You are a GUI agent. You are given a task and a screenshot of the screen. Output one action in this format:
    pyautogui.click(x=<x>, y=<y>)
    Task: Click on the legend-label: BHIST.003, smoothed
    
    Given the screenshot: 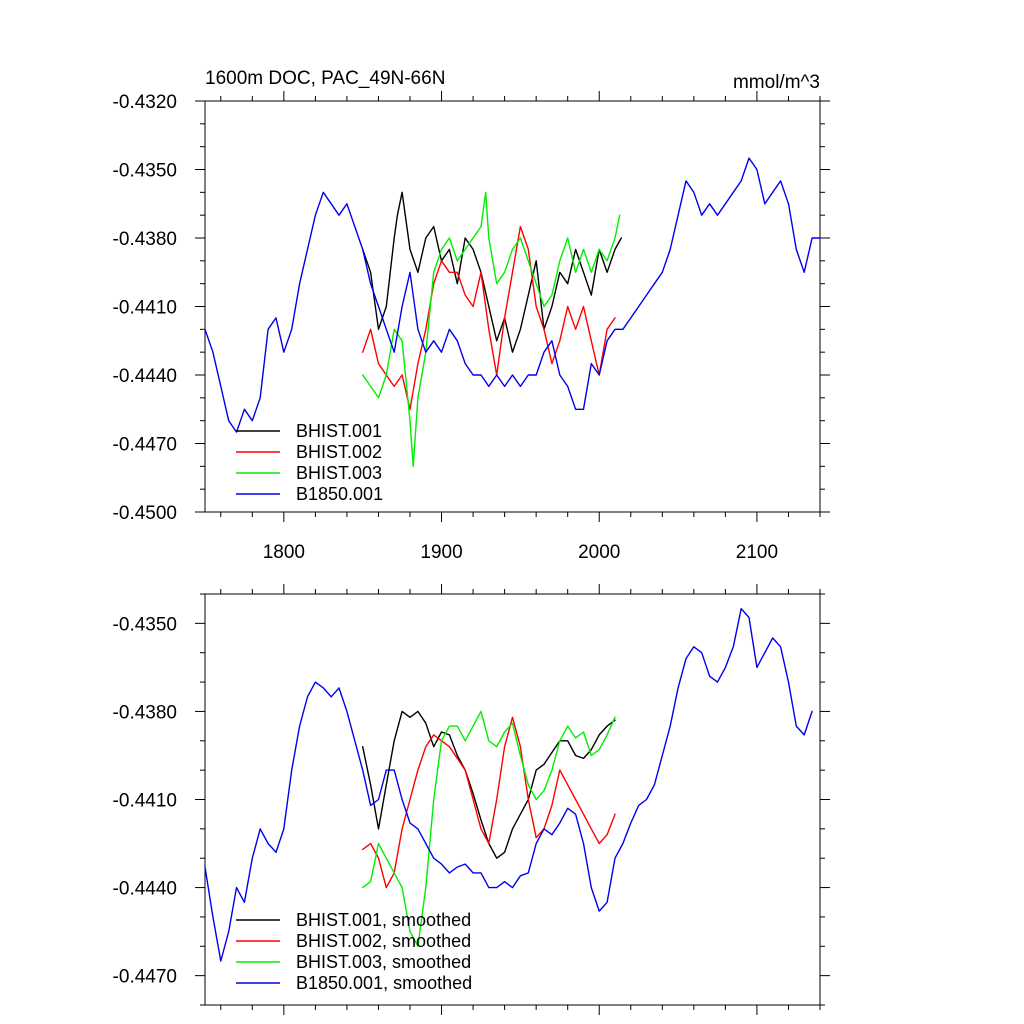 What is the action you would take?
    pyautogui.click(x=383, y=962)
    